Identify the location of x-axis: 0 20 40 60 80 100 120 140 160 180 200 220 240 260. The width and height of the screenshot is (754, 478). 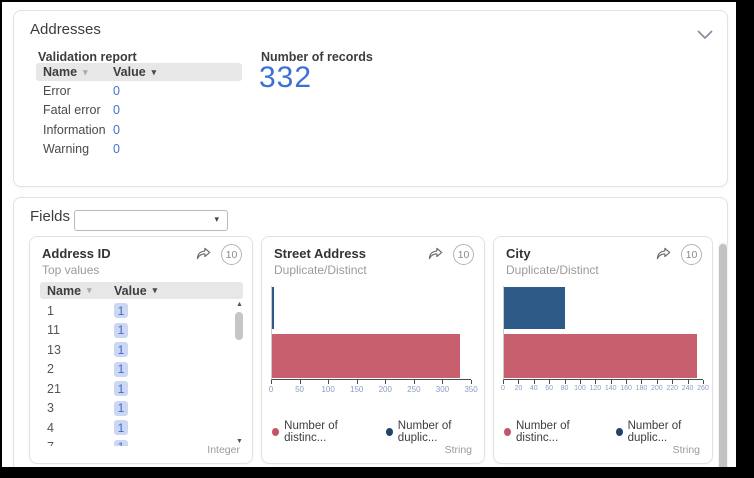
(605, 388).